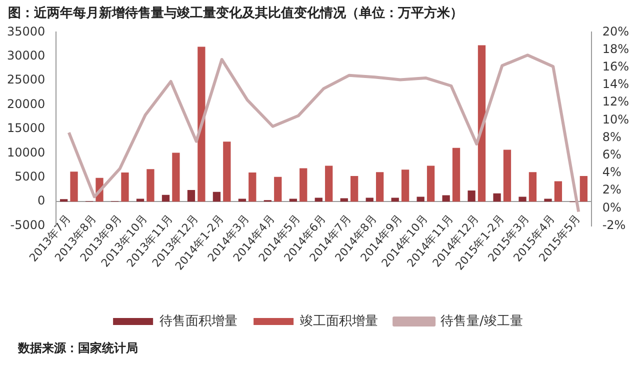 Image resolution: width=640 pixels, height=366 pixels. I want to click on y2-tick-label: 4%, so click(612, 172).